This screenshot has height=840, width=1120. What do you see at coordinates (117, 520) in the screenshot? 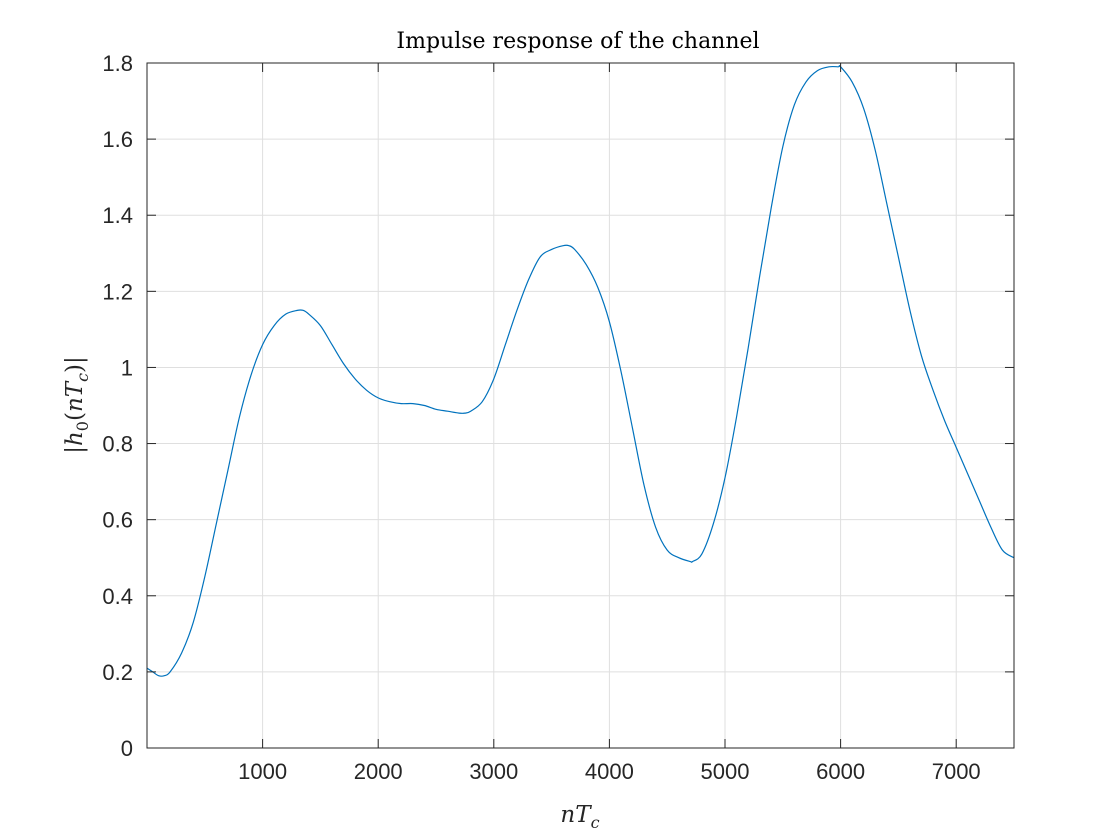
I see `y-tick-label: 0.6` at bounding box center [117, 520].